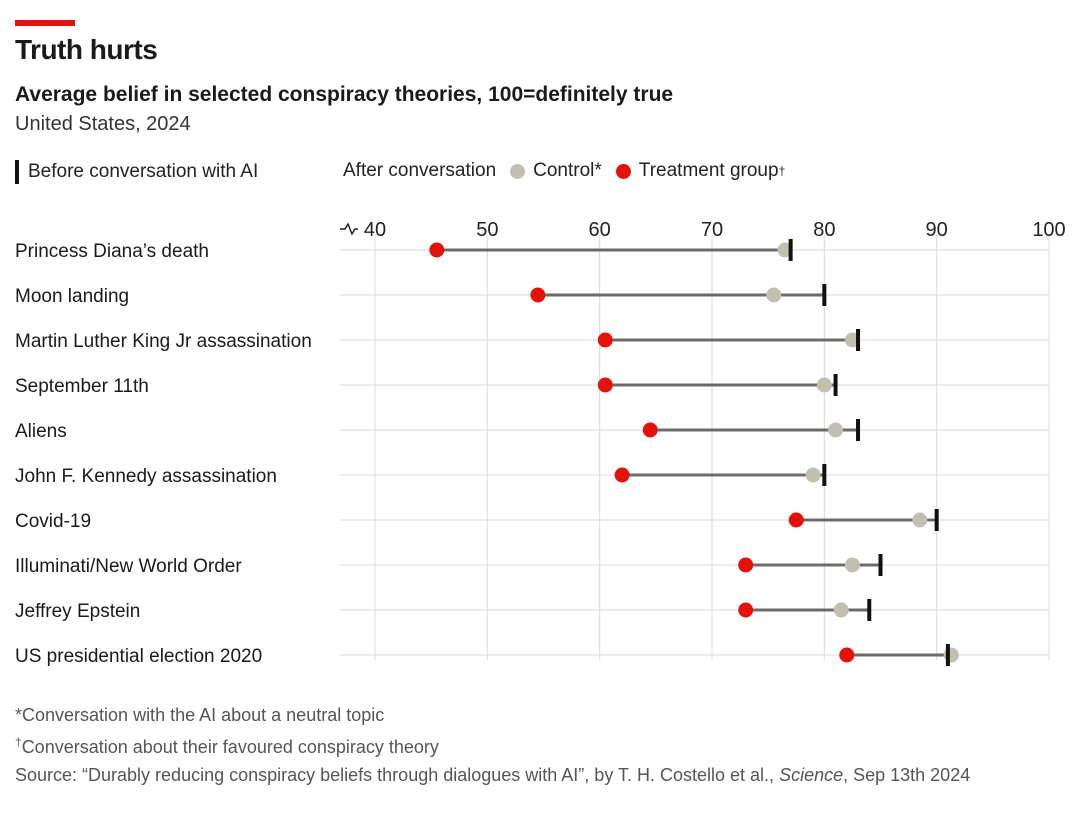 The width and height of the screenshot is (1090, 821). What do you see at coordinates (143, 171) in the screenshot?
I see `legend-before-label: Before conversation with AI` at bounding box center [143, 171].